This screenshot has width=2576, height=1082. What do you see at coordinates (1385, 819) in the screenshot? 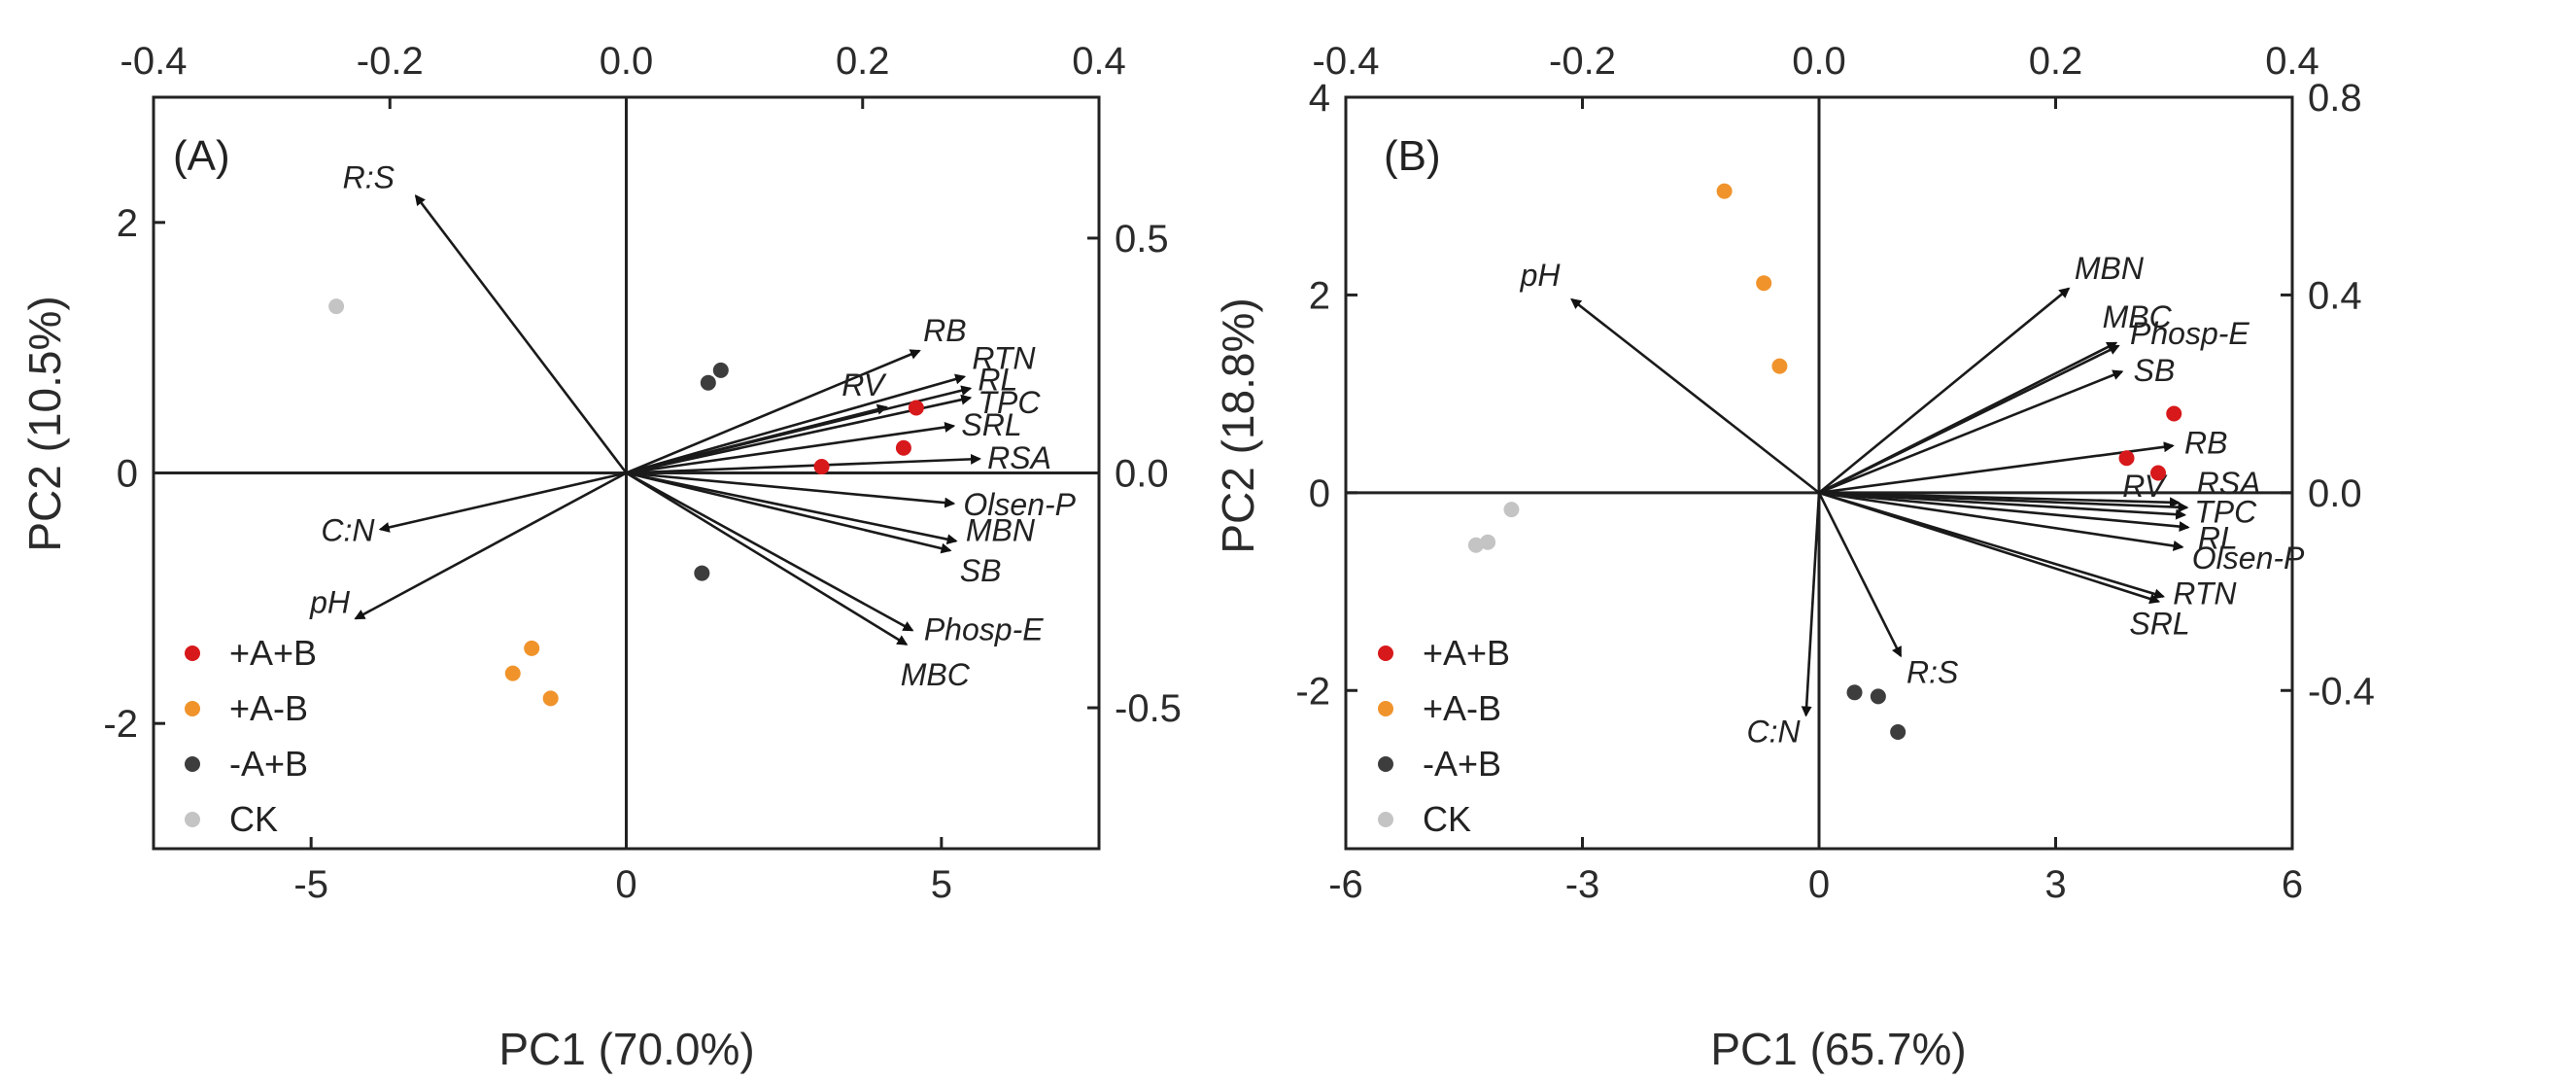
I see `panel-b-legend-marker-ck` at bounding box center [1385, 819].